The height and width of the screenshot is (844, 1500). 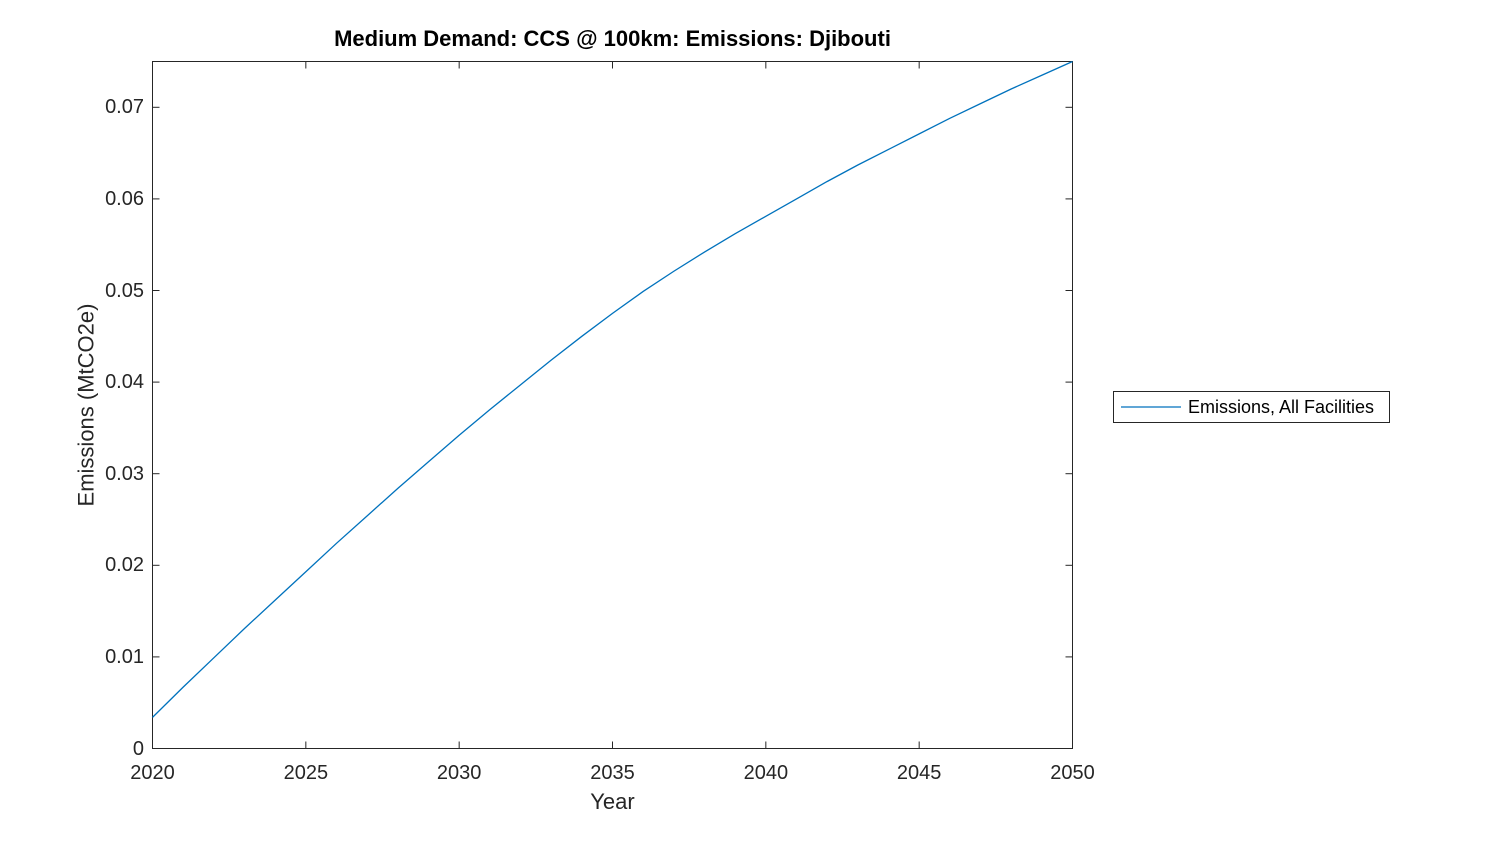 I want to click on x-tick-label: 2035, so click(x=612, y=773).